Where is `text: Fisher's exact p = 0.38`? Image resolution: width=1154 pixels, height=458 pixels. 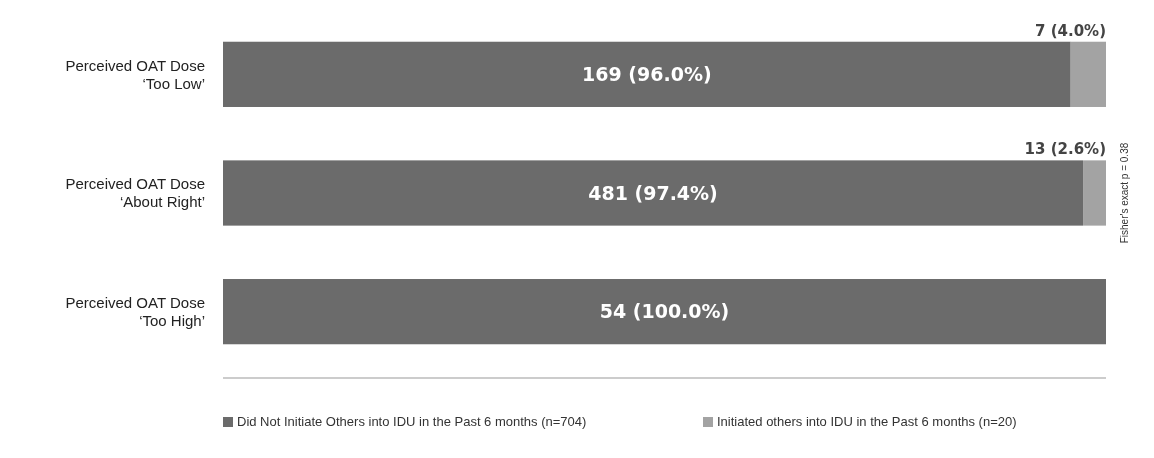
text: Fisher's exact p = 0.38 is located at coordinates (1124, 193).